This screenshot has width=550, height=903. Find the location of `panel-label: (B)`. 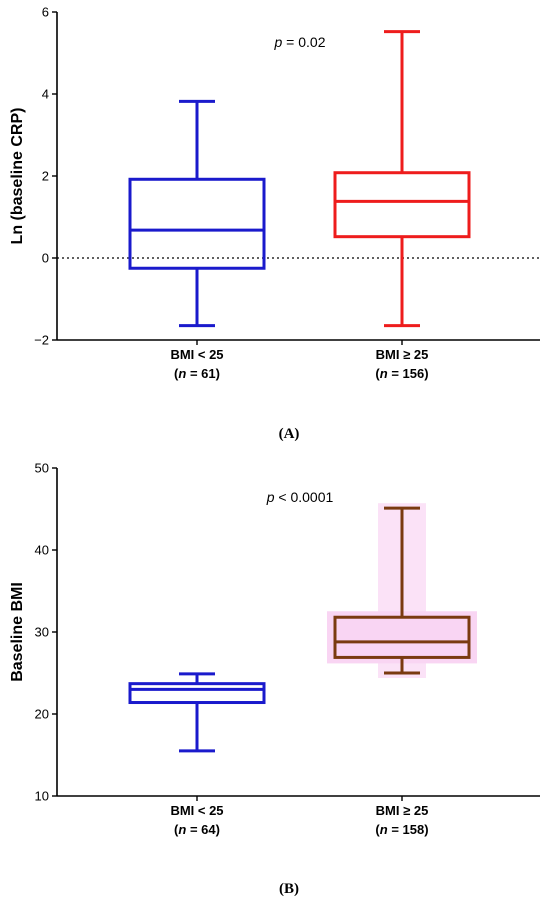

panel-label: (B) is located at coordinates (289, 889).